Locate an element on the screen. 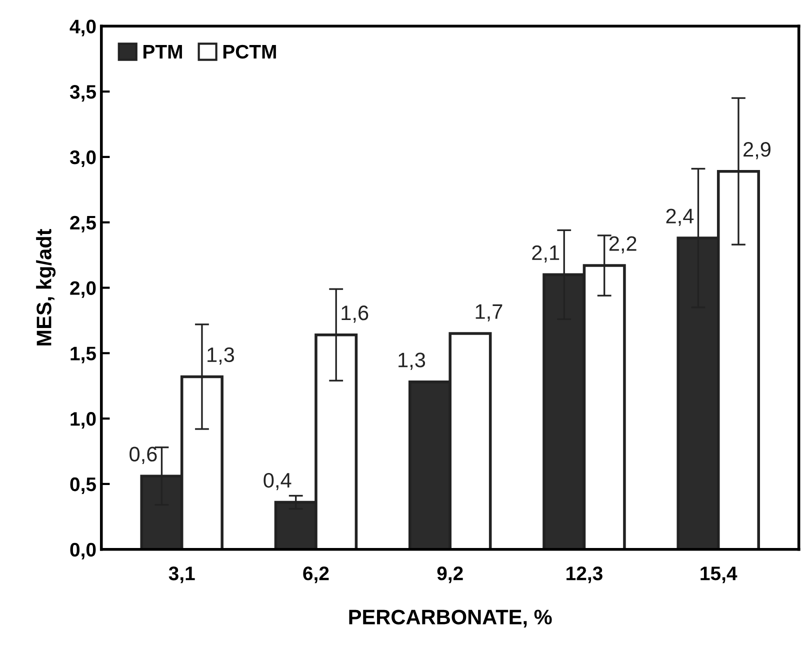  x-tick-label: 15,4 is located at coordinates (719, 575).